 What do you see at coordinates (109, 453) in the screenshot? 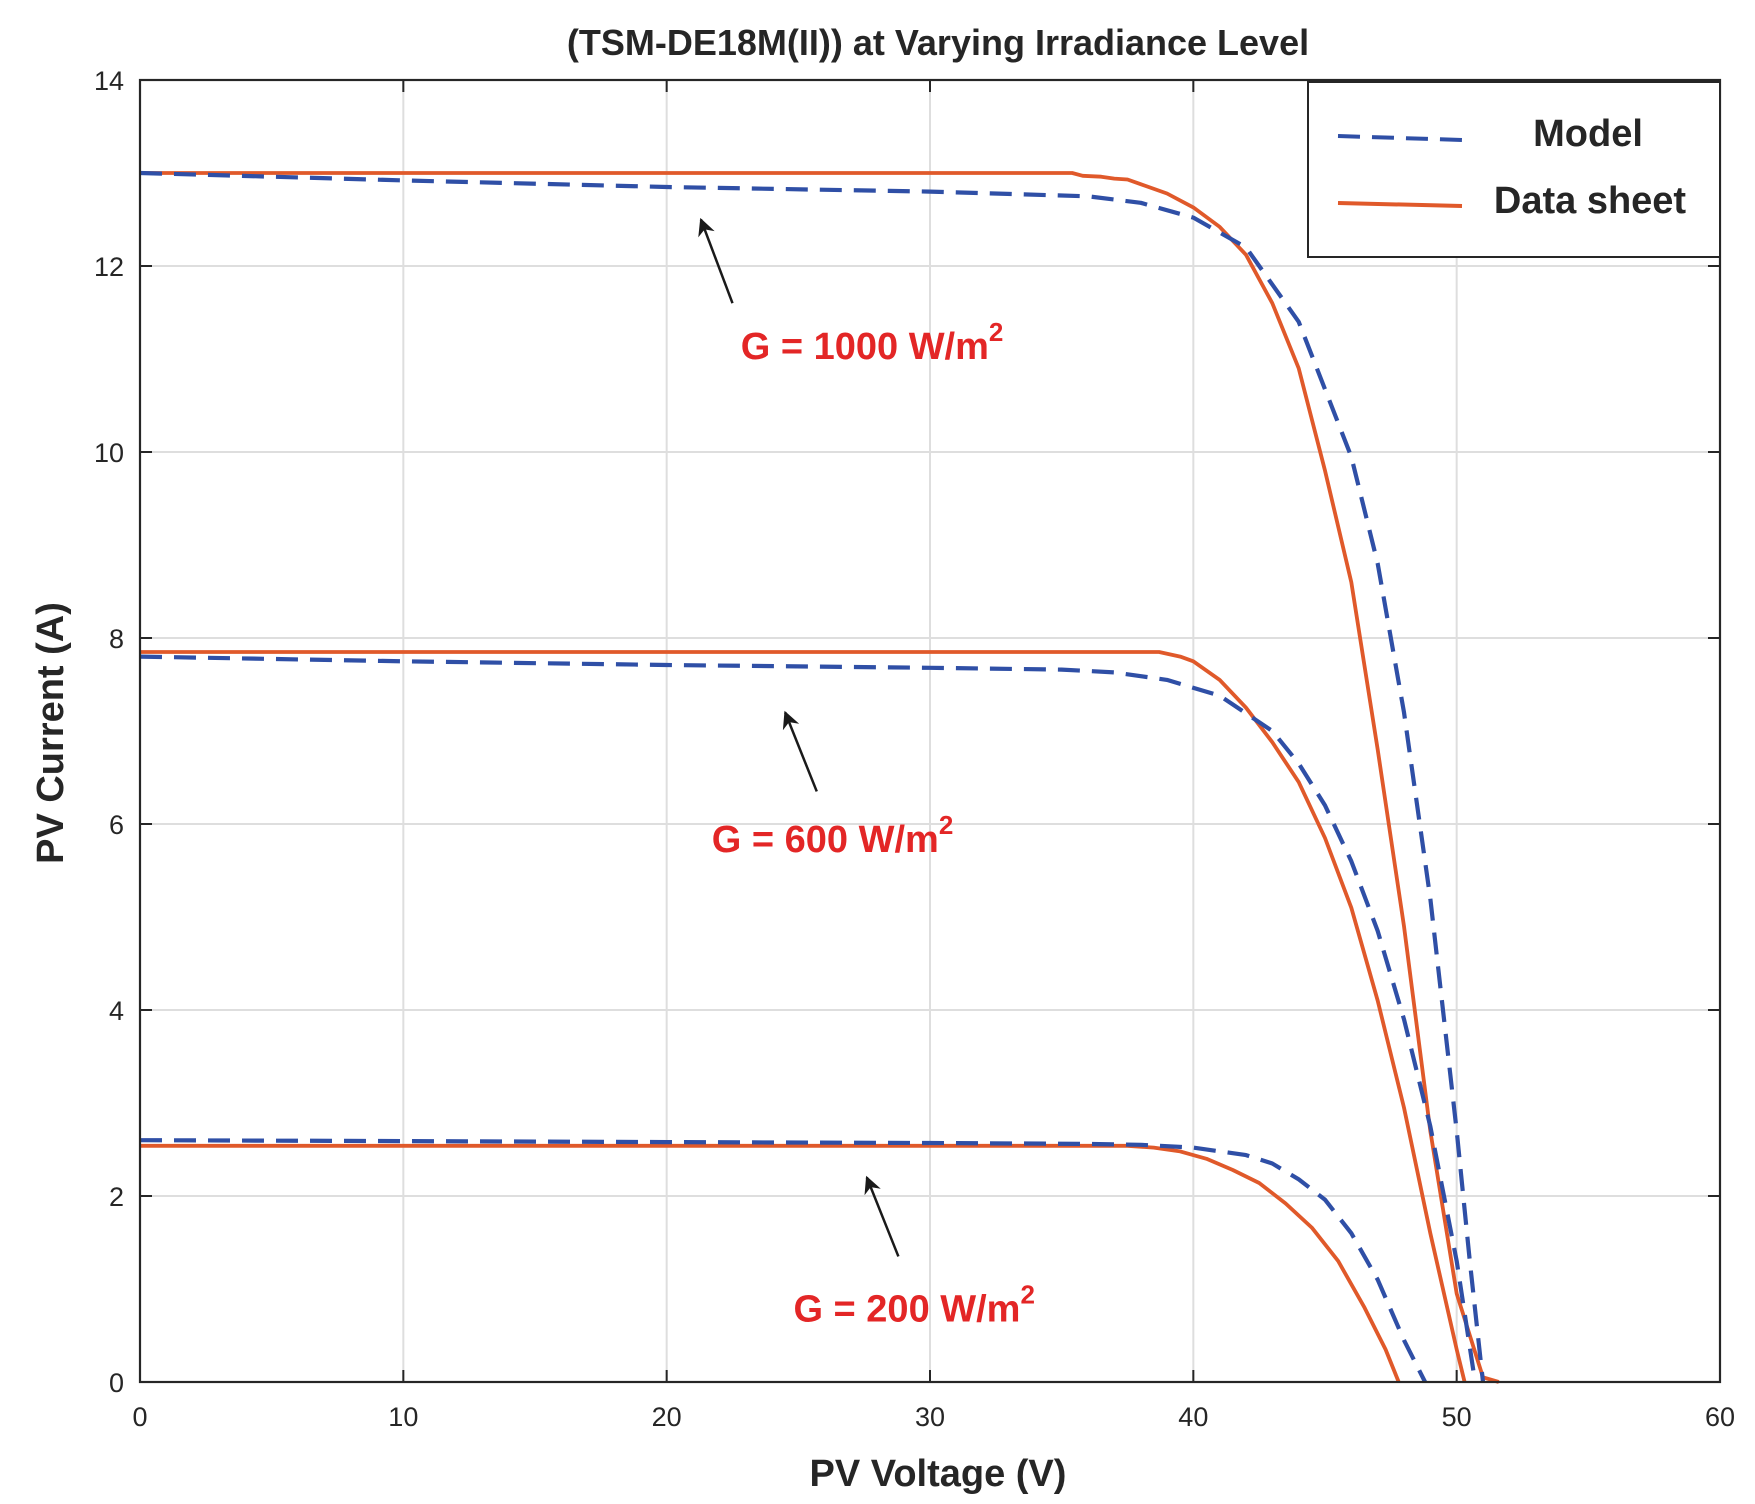
I see `y-tick-label: 10` at bounding box center [109, 453].